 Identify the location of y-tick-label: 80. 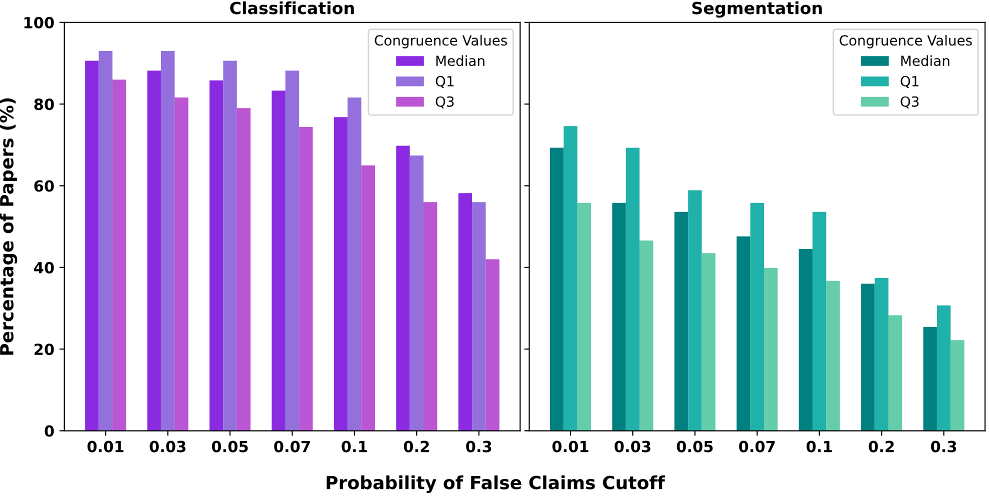
(44, 104).